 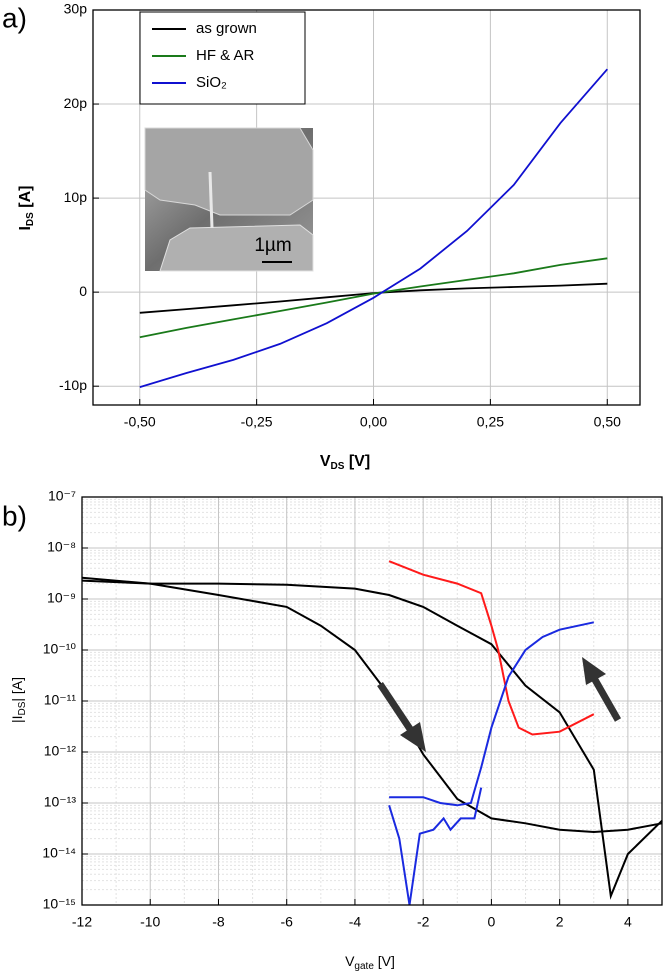 What do you see at coordinates (61, 598) in the screenshot?
I see `y-tick-label: 10⁻⁹` at bounding box center [61, 598].